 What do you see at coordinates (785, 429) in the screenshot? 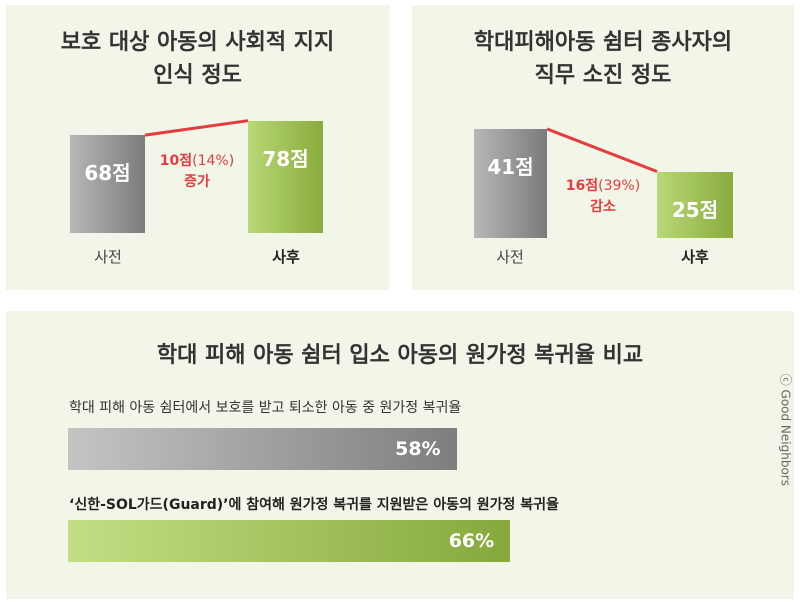
I see `copyright-credit: ⓒ Good Neighbors` at bounding box center [785, 429].